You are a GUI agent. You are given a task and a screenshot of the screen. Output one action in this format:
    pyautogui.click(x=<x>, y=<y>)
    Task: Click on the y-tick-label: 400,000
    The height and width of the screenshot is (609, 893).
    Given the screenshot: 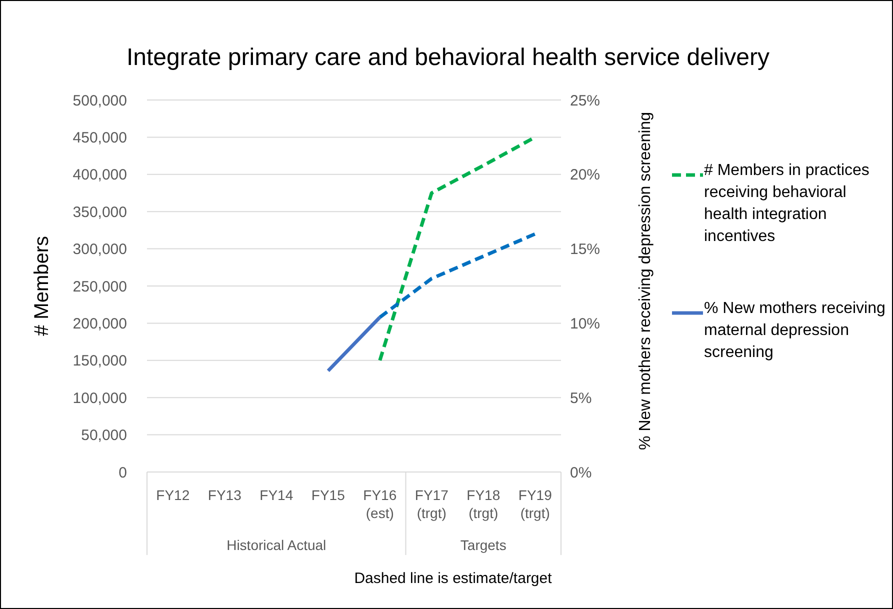 What is the action you would take?
    pyautogui.click(x=99, y=175)
    